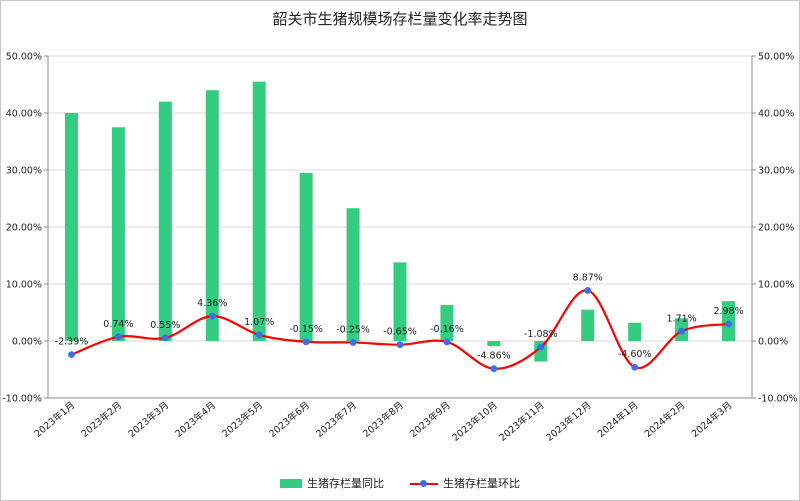  Describe the element at coordinates (481, 483) in the screenshot. I see `legend-label-mom: 生猪存栏量环比` at that location.